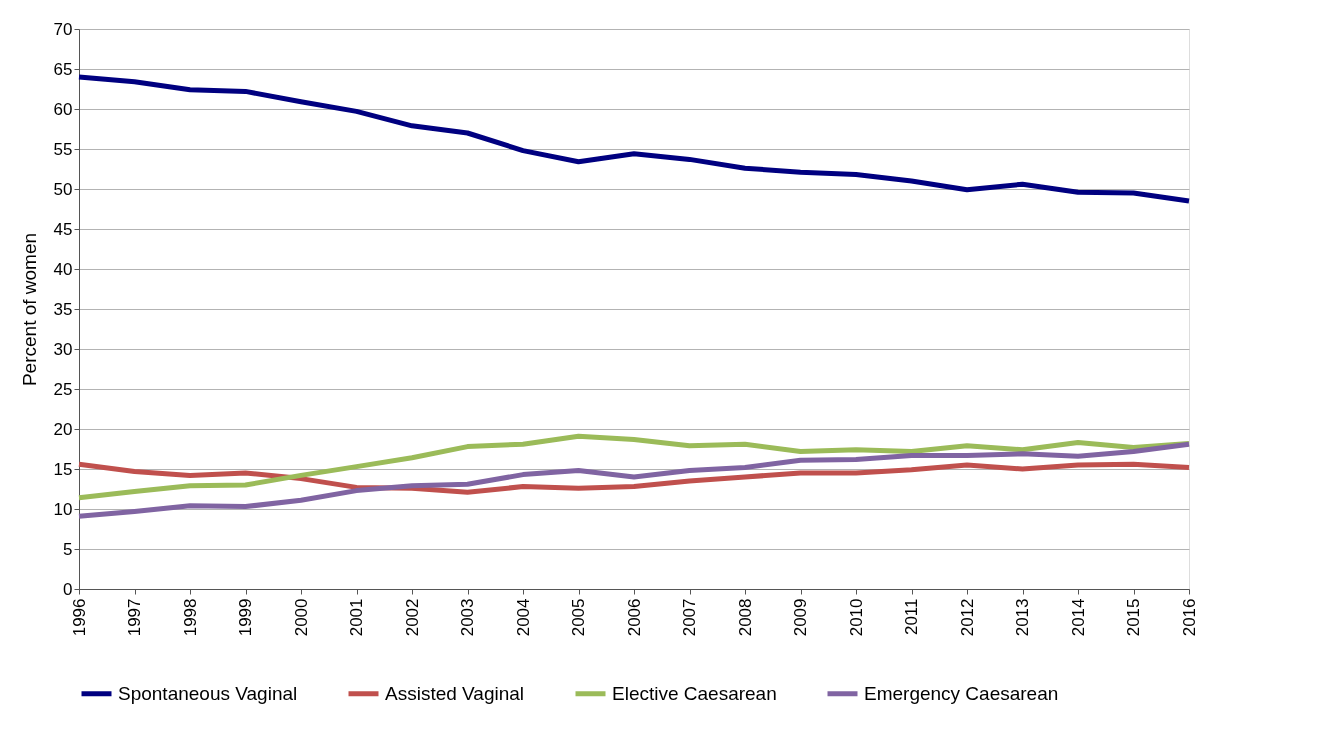  What do you see at coordinates (134, 617) in the screenshot?
I see `x-tick-label: 1997` at bounding box center [134, 617].